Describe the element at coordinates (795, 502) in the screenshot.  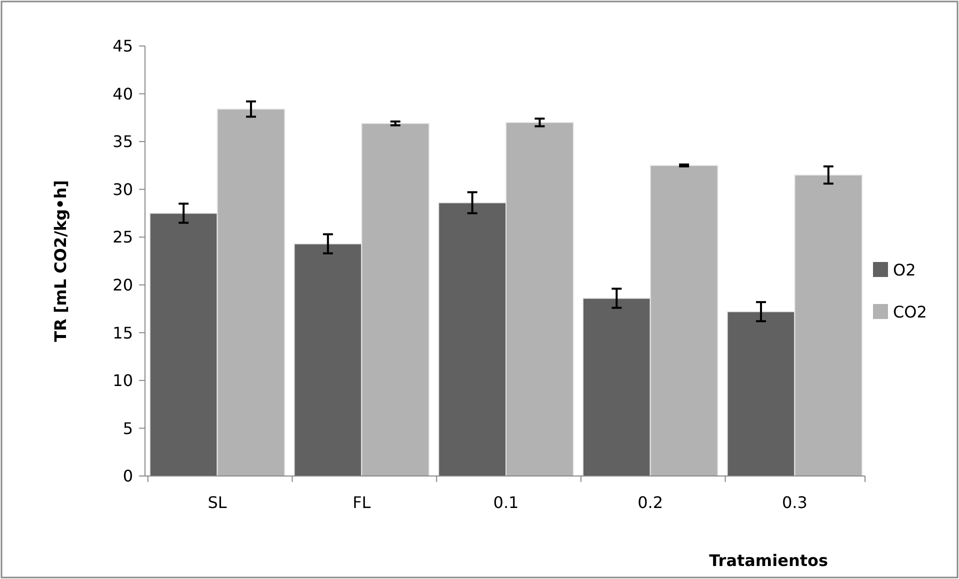
I see `x-tick-label: 0.3` at that location.